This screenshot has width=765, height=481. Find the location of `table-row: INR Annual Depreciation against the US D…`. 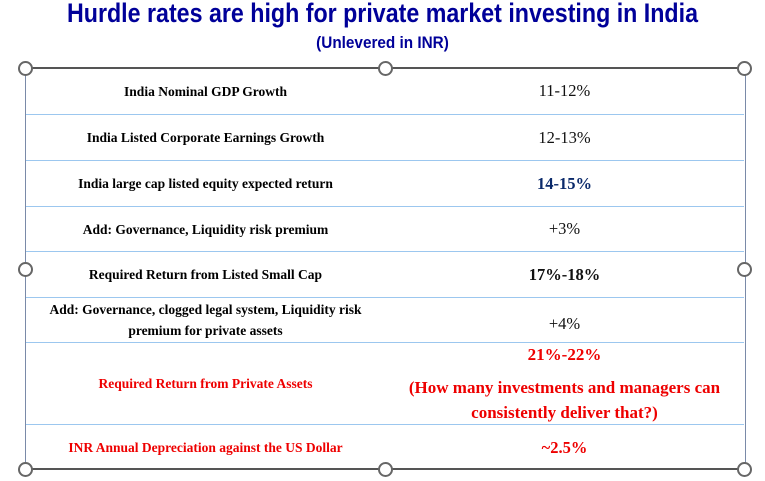

table-row: INR Annual Depreciation against the US D… is located at coordinates (385, 447).